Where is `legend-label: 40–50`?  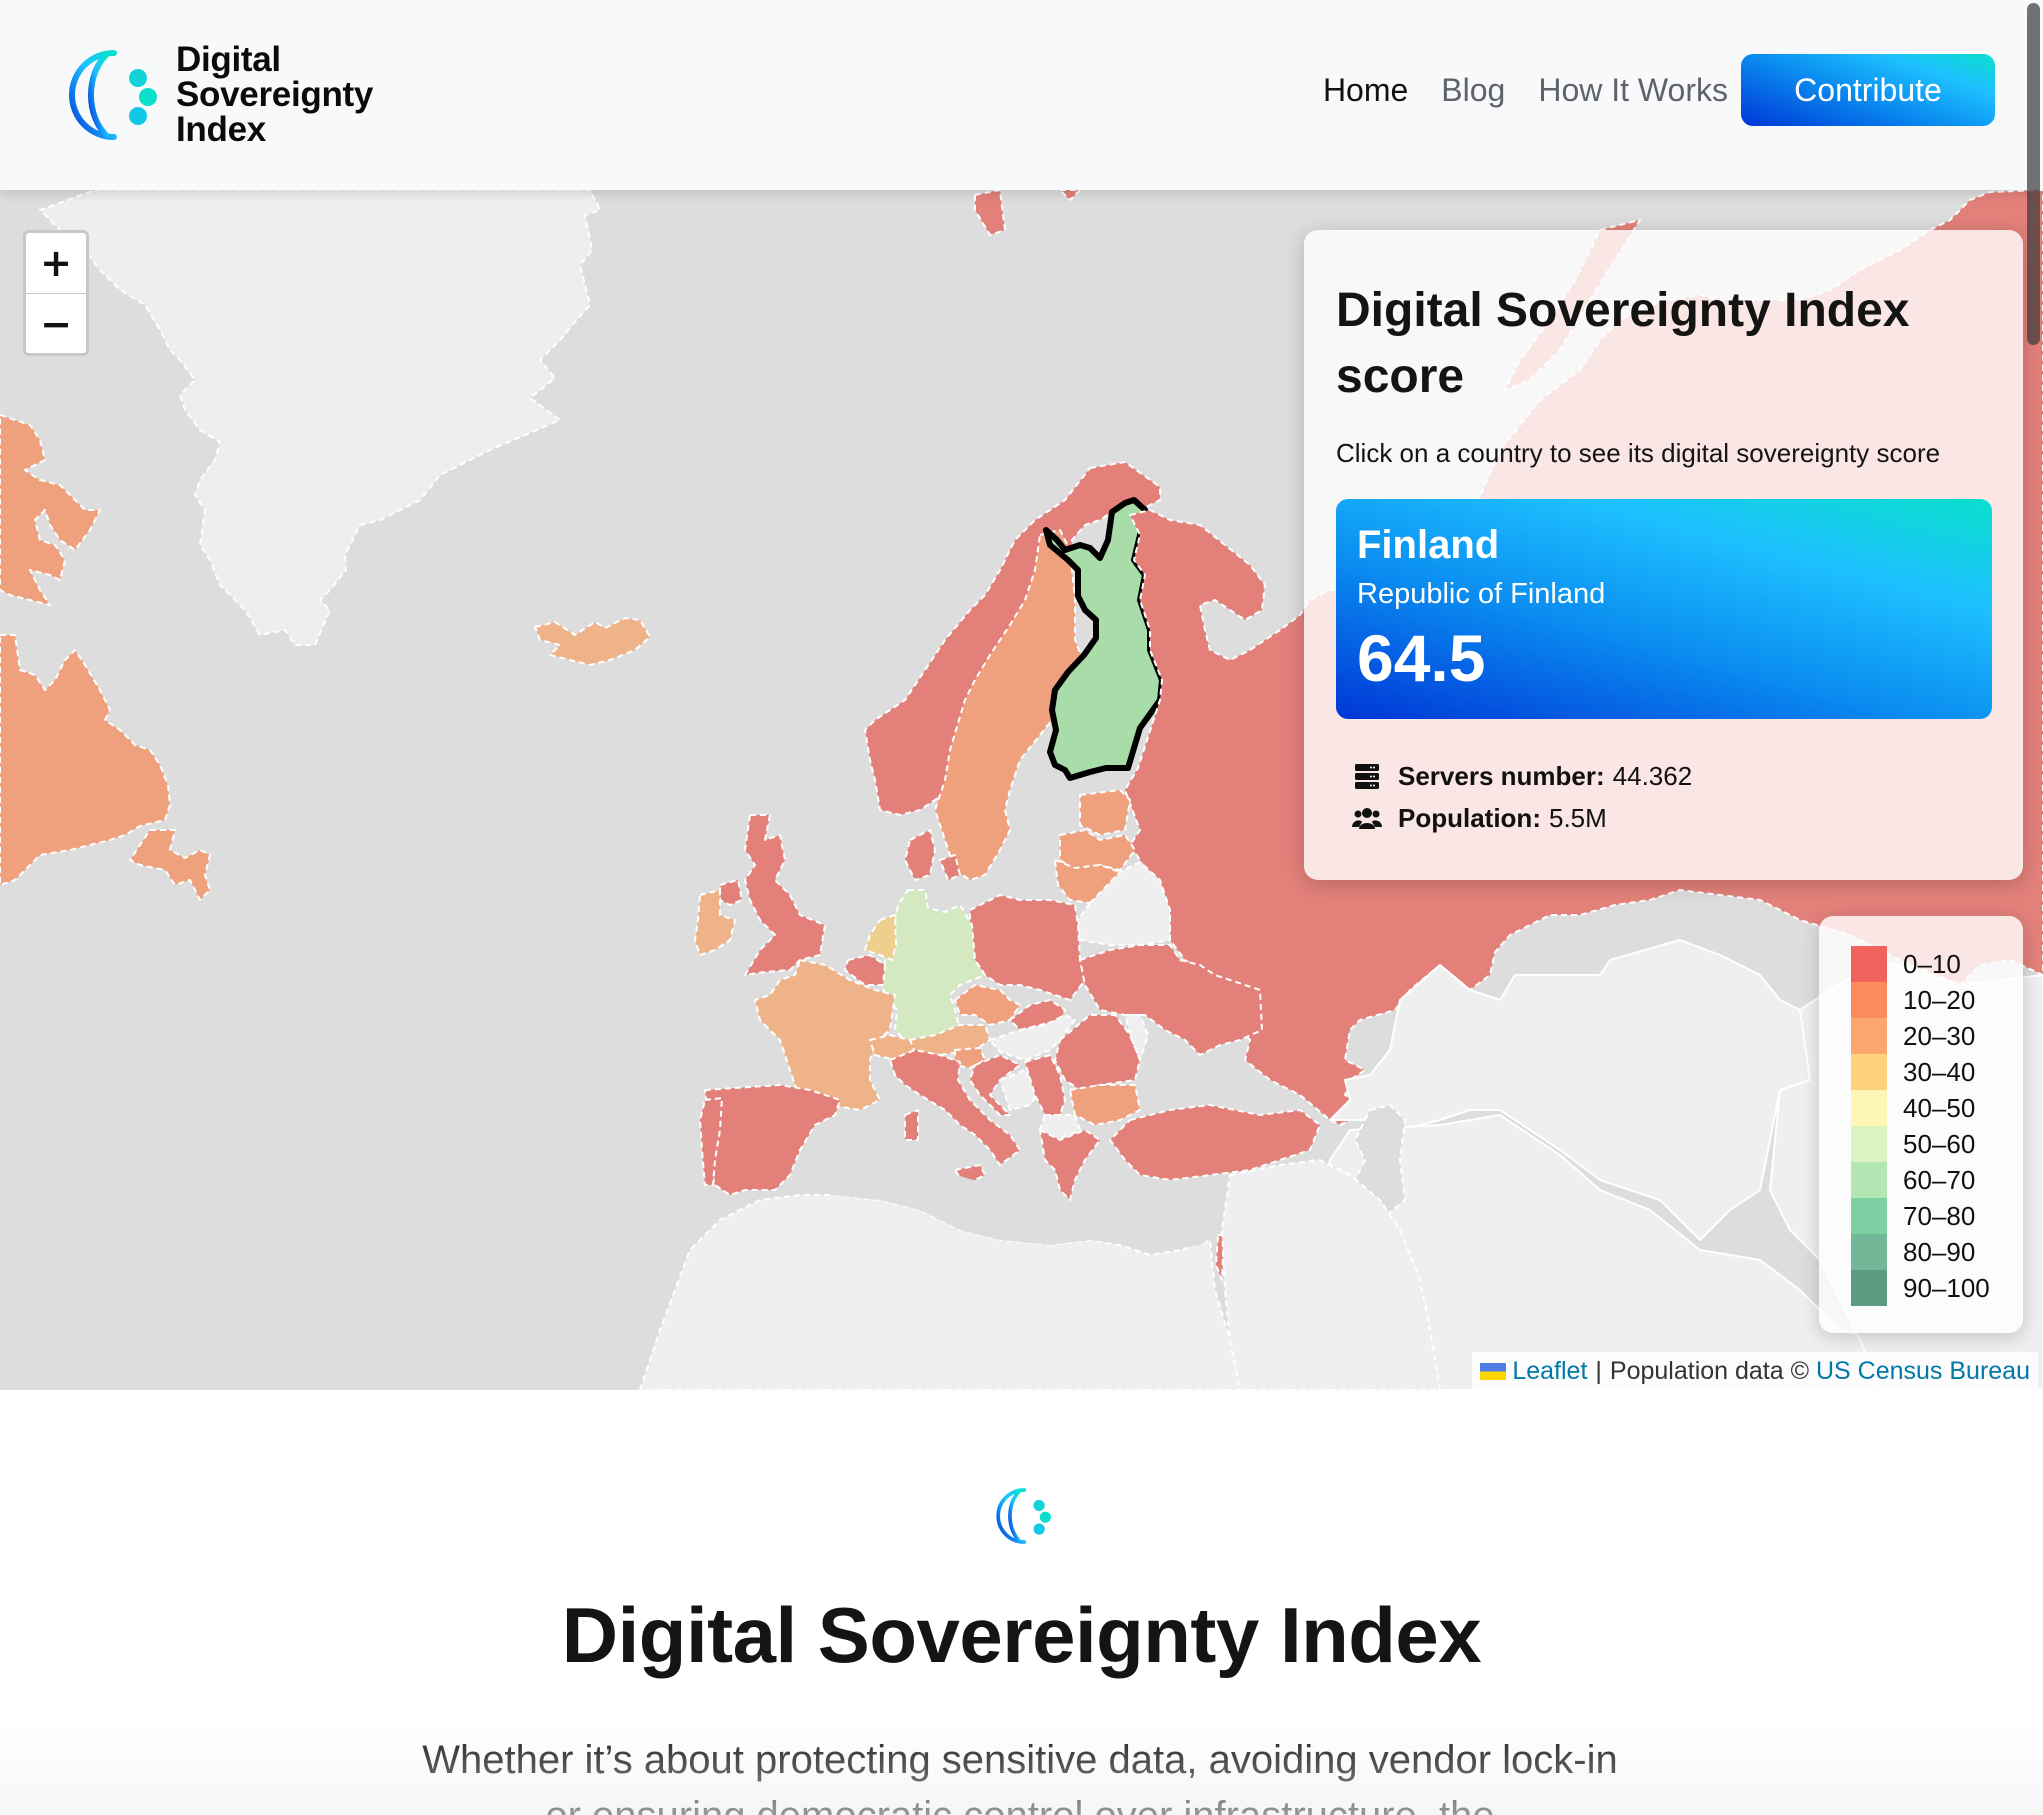 legend-label: 40–50 is located at coordinates (1939, 1107).